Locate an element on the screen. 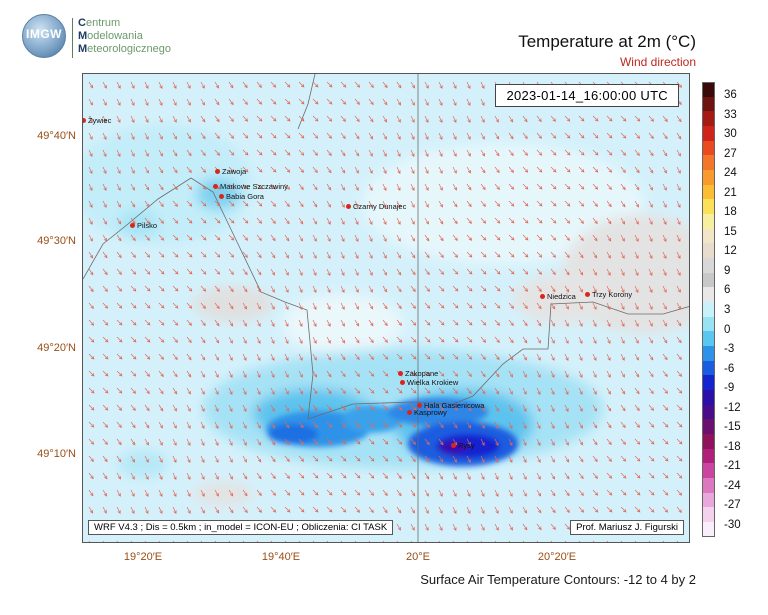 The image size is (768, 615). city-marker: Wielka Krokiew is located at coordinates (429, 382).